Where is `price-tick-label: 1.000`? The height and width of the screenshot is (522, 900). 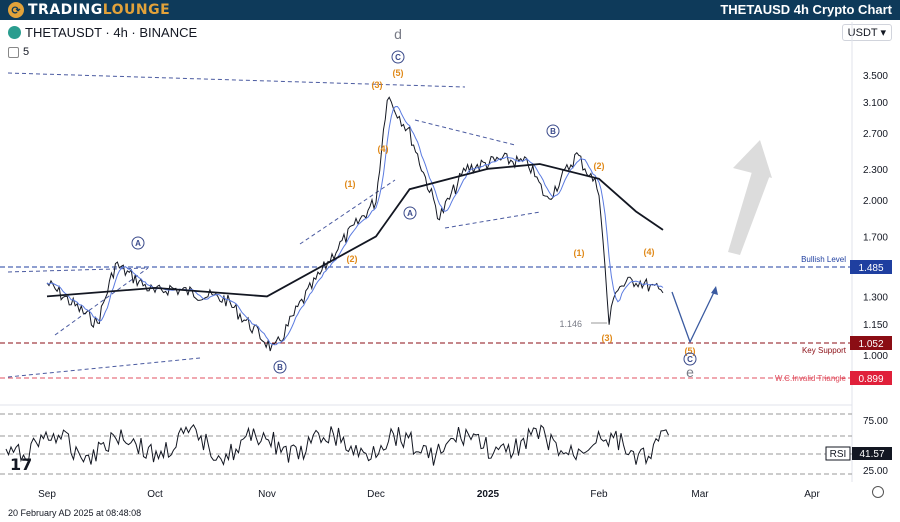 price-tick-label: 1.000 is located at coordinates (875, 356).